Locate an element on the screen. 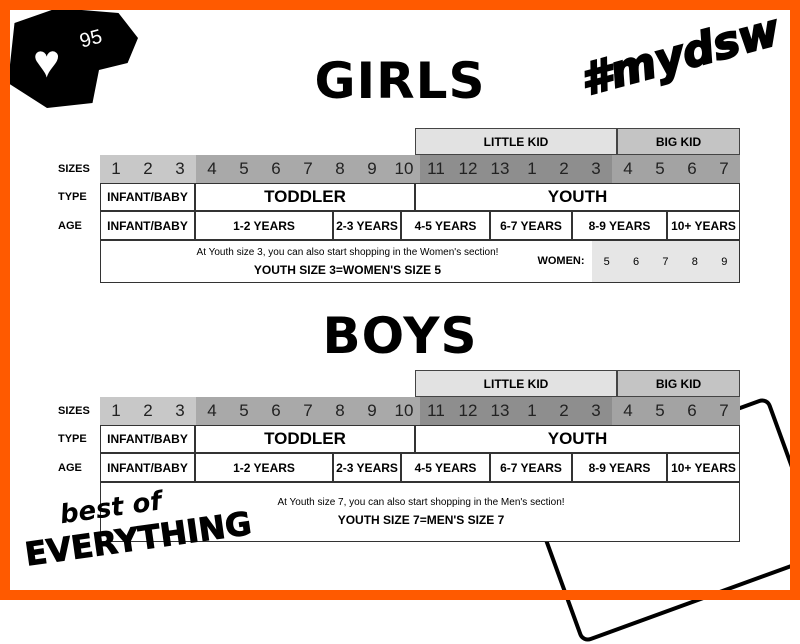 Image resolution: width=800 pixels, height=644 pixels. note-bold-text: YOUTH SIZE 3=WOMEN'S SIZE 5 is located at coordinates (347, 270).